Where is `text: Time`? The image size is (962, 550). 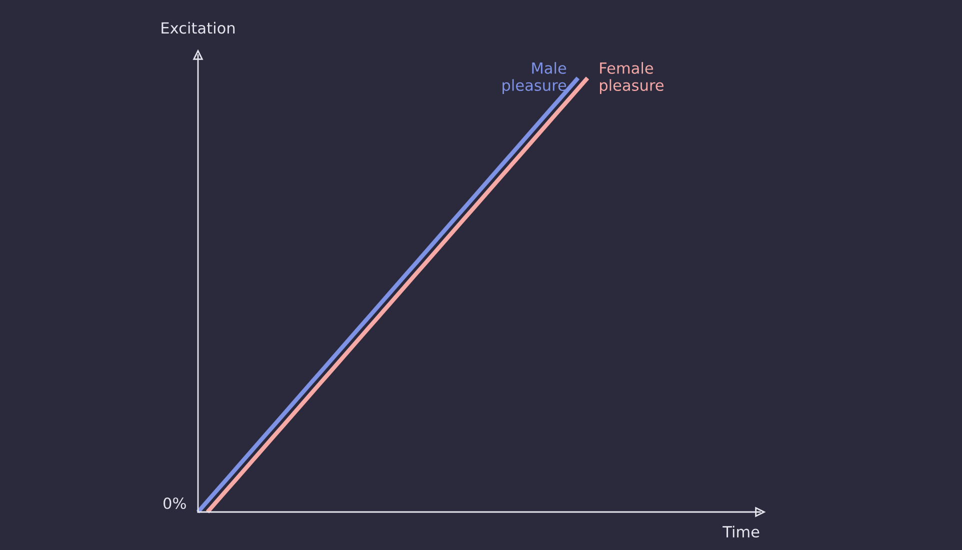
text: Time is located at coordinates (741, 532).